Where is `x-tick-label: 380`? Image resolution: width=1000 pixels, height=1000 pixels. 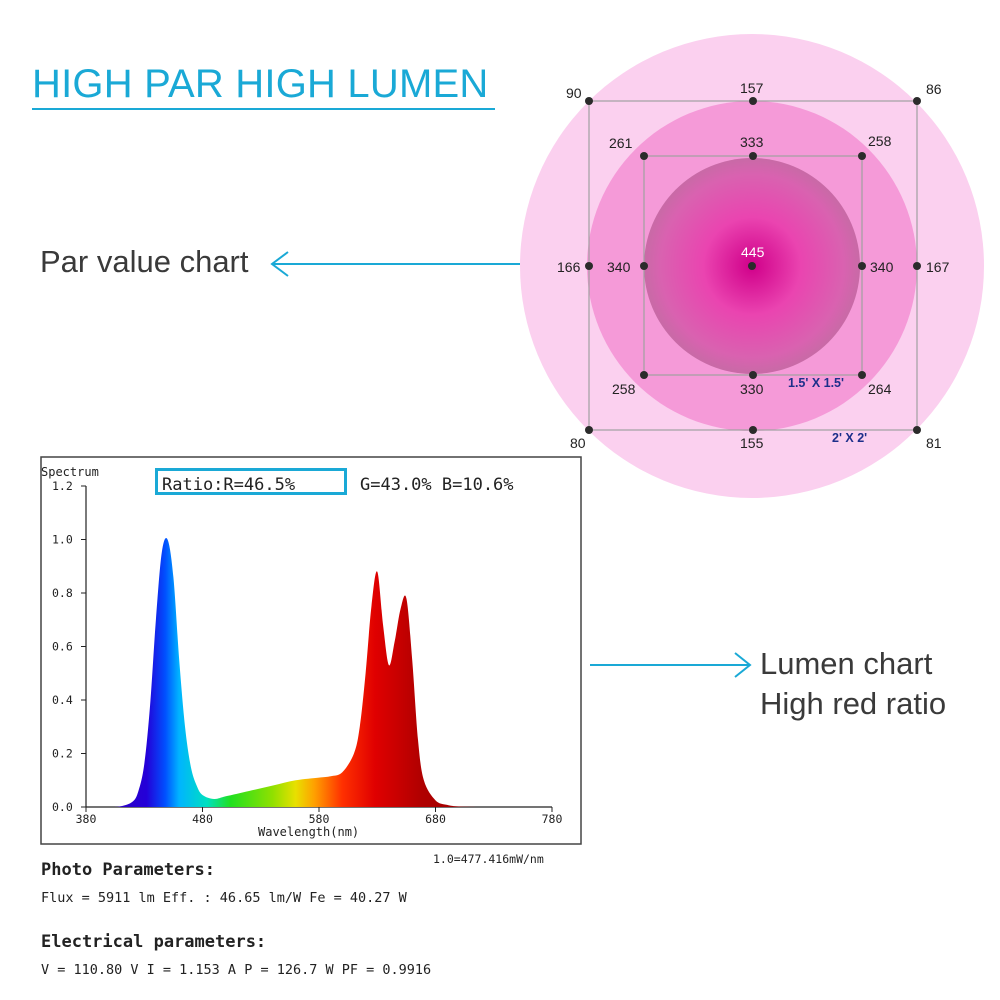
x-tick-label: 380 is located at coordinates (86, 819).